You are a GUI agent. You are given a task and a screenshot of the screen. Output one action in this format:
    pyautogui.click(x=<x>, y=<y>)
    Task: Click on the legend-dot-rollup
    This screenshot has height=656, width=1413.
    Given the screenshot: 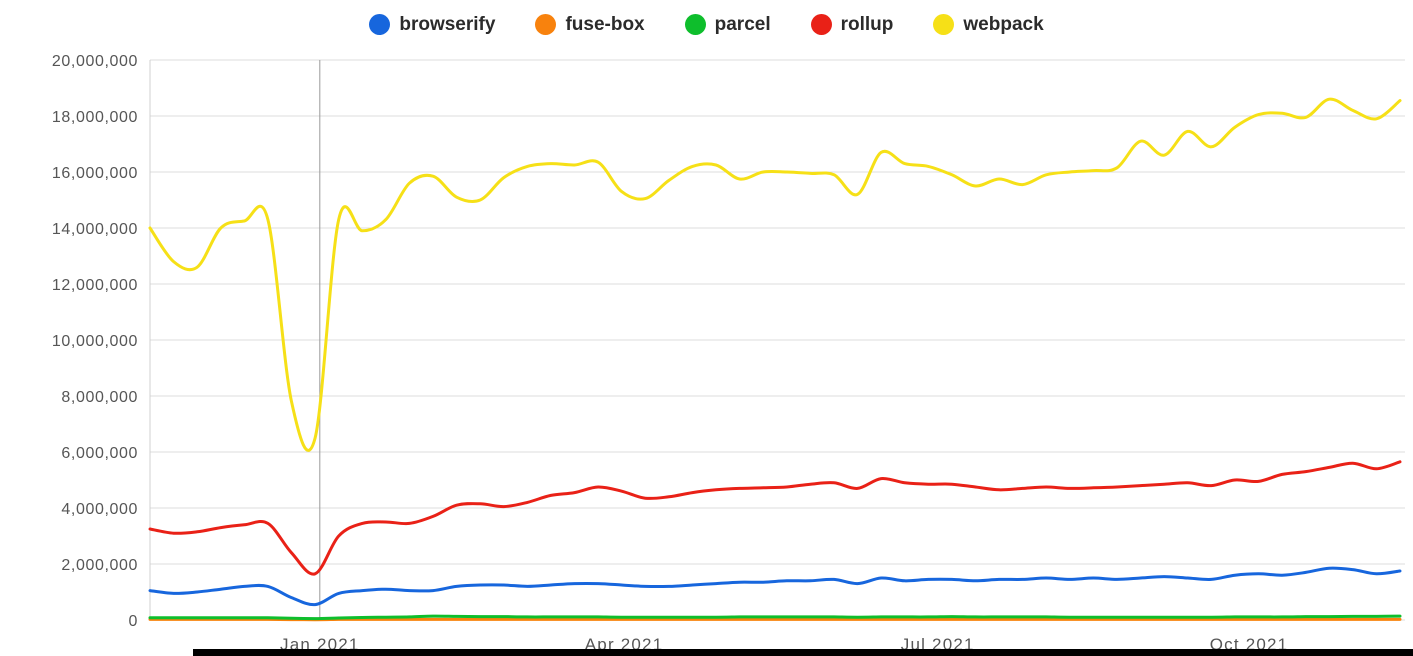 What is the action you would take?
    pyautogui.click(x=821, y=24)
    